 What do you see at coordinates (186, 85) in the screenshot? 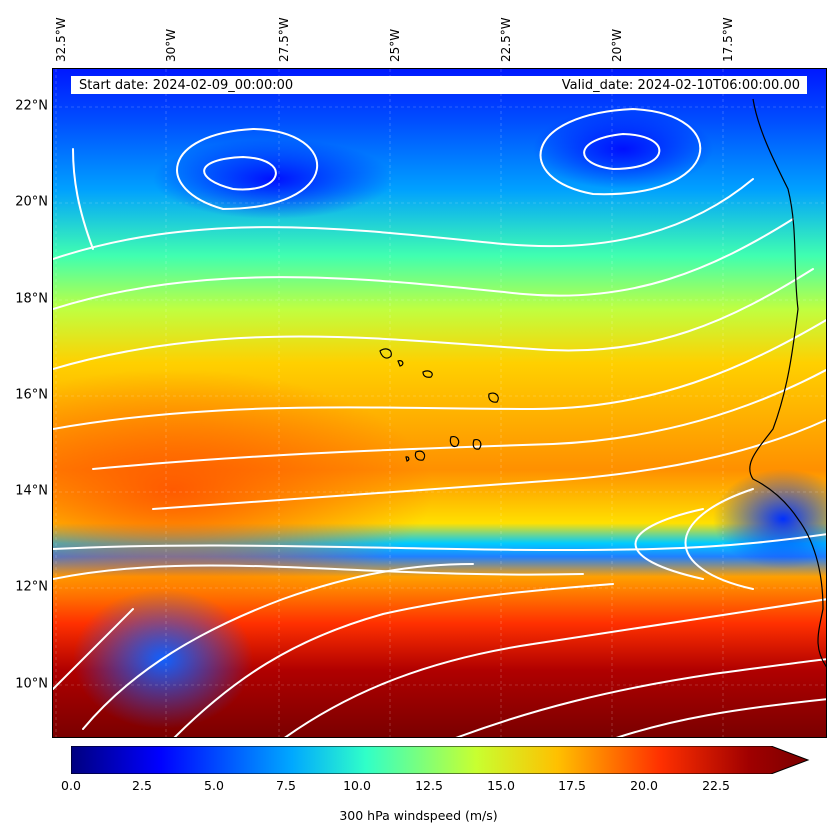
I see `start-date-label: Start date: 2024-02-09_00:00:00` at bounding box center [186, 85].